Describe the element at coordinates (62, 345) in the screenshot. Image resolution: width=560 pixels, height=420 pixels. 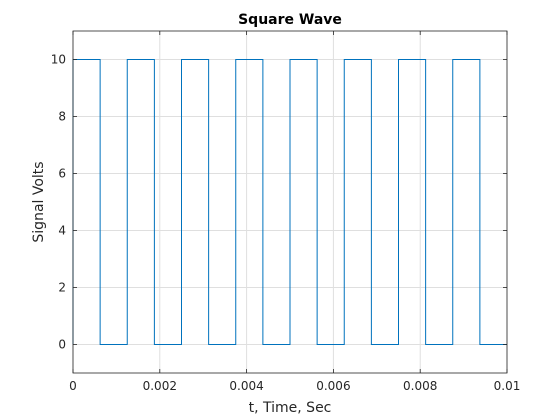
I see `y-tick-label: 0` at that location.